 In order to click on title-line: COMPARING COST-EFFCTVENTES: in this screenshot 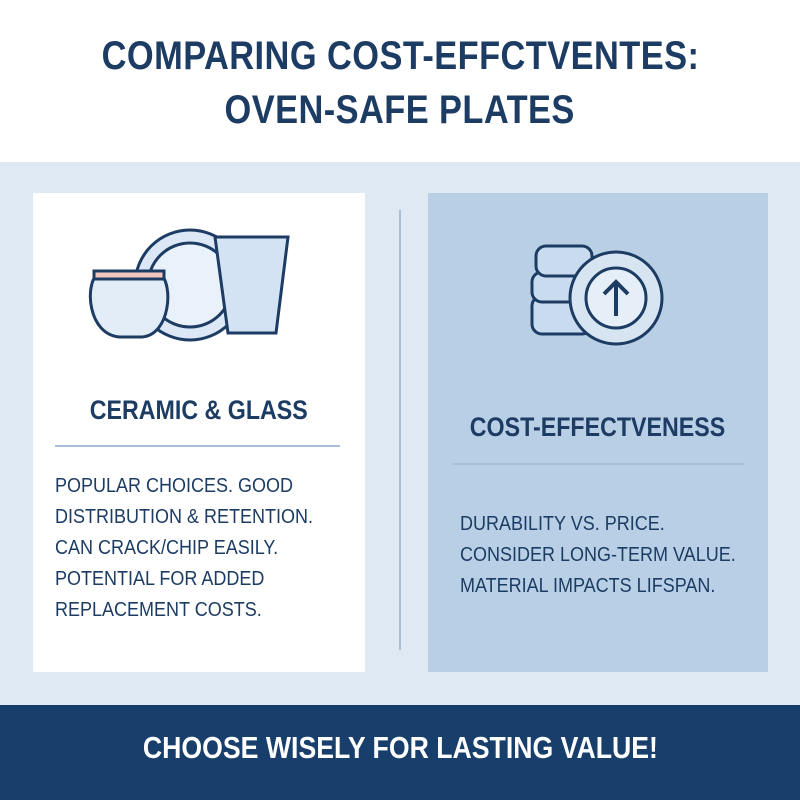, I will do `click(400, 56)`.